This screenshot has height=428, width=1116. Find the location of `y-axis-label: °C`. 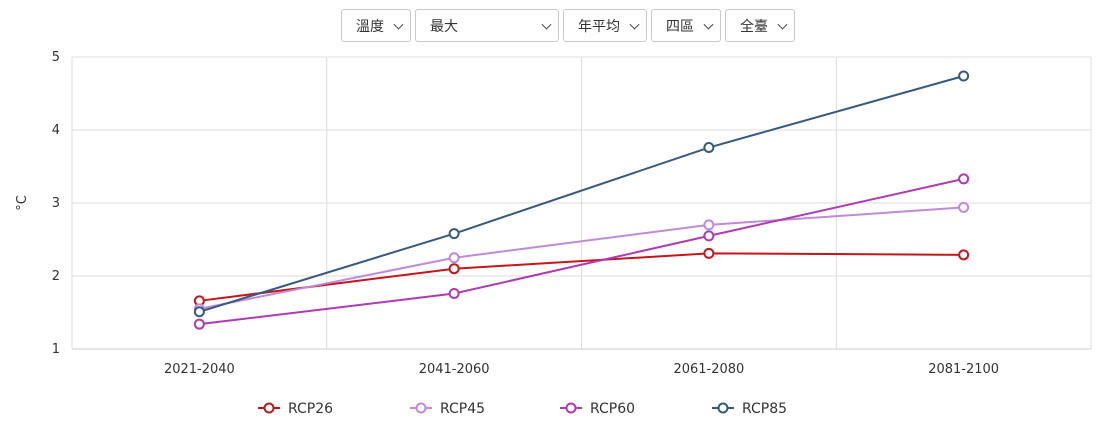

y-axis-label: °C is located at coordinates (22, 203).